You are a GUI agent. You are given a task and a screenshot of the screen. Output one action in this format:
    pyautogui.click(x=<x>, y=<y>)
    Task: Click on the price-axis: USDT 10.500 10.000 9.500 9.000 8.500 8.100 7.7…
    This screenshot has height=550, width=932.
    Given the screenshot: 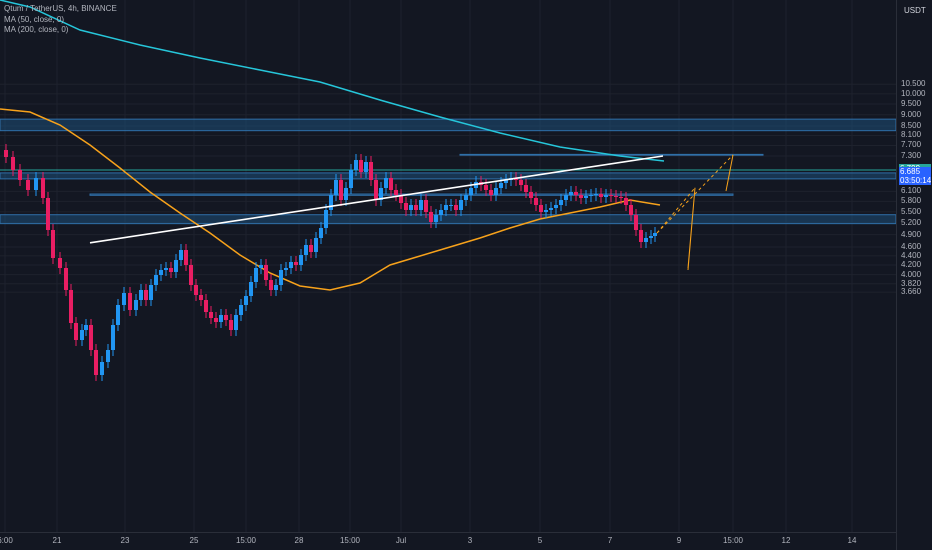 What is the action you would take?
    pyautogui.click(x=914, y=275)
    